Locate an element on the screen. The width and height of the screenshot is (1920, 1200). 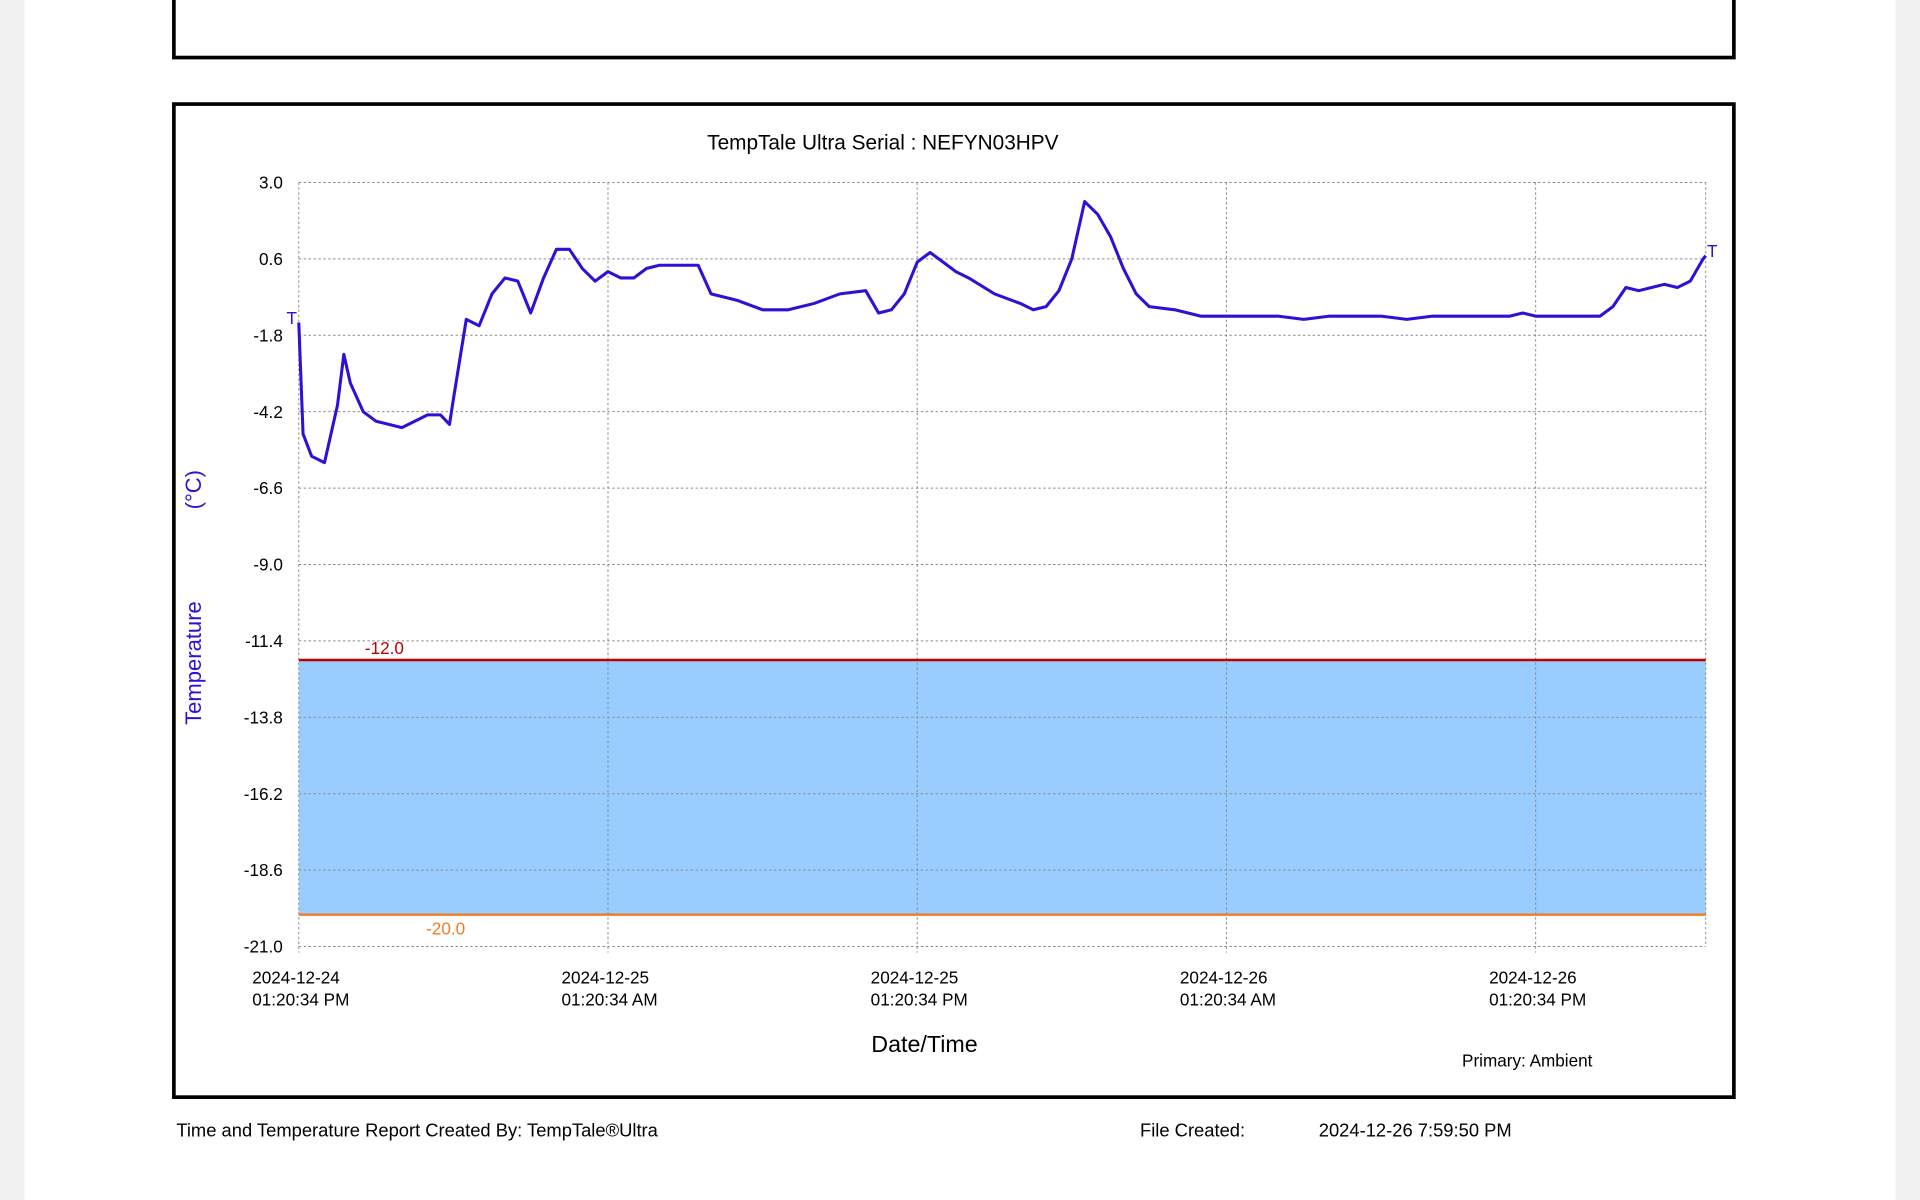
threshold-label: -20.0 is located at coordinates (445, 928).